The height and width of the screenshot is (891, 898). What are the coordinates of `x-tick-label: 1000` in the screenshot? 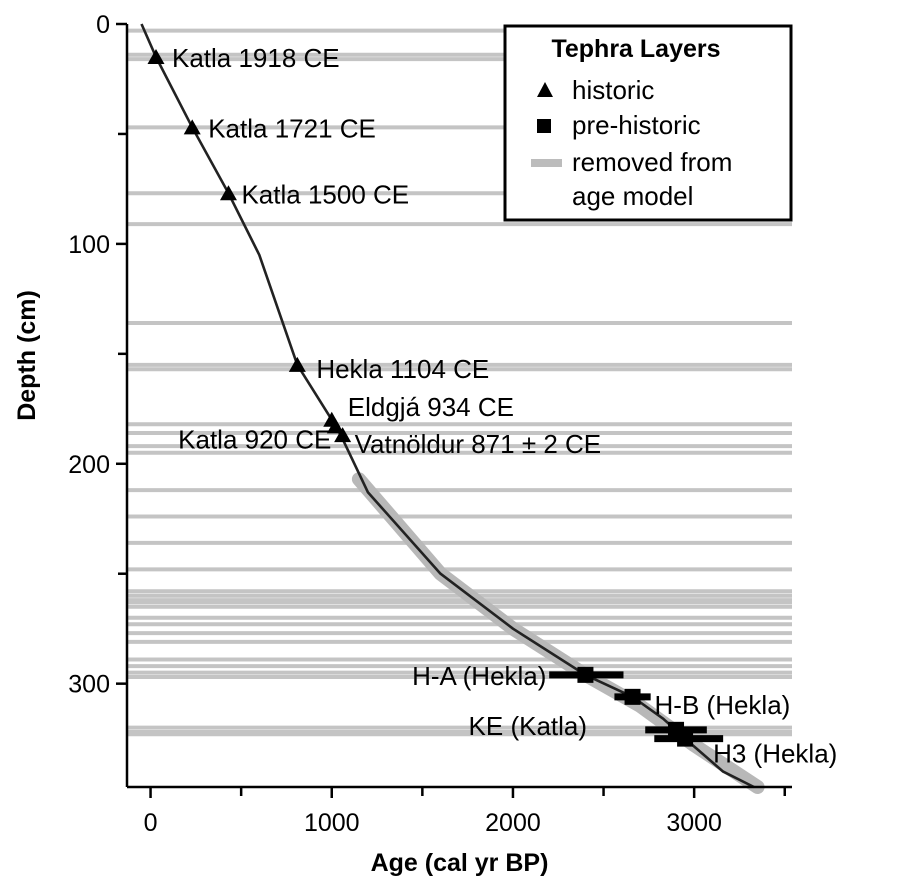 It's located at (332, 823).